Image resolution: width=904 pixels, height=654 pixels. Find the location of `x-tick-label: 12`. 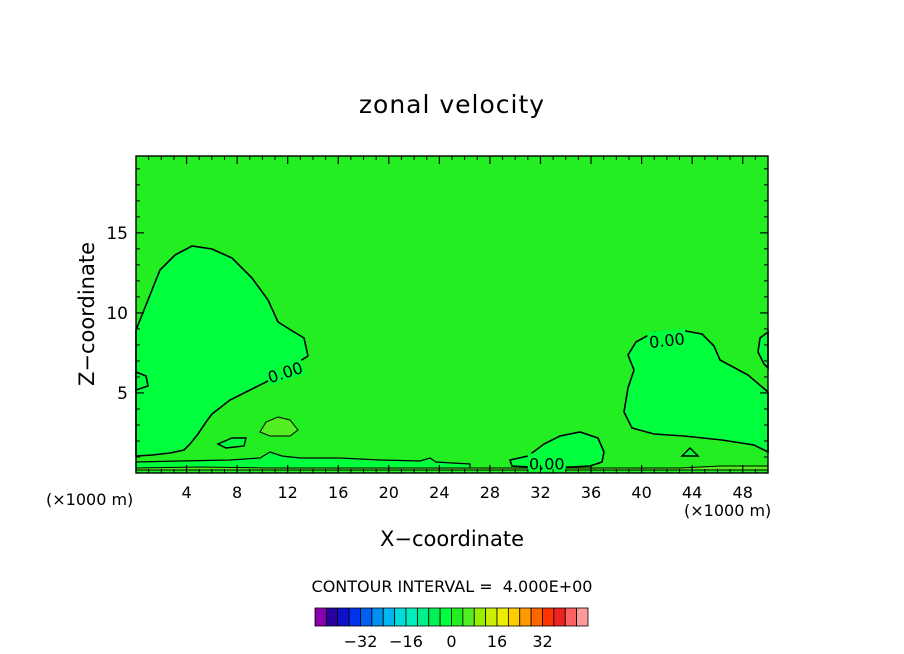

x-tick-label: 12 is located at coordinates (288, 492).